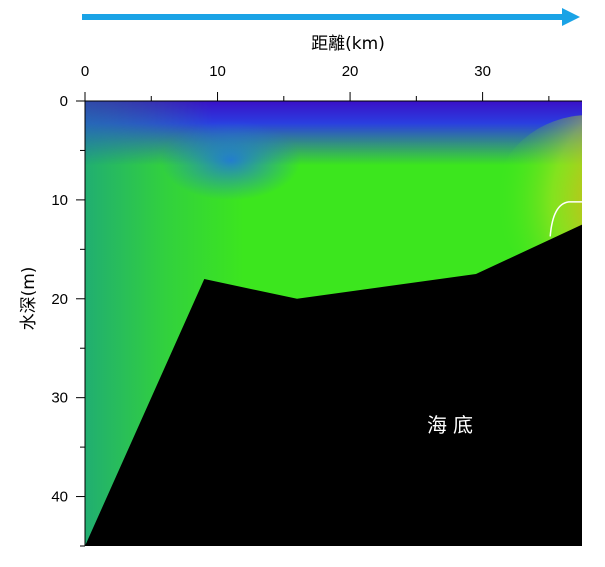  I want to click on direction-arrow, so click(331, 17).